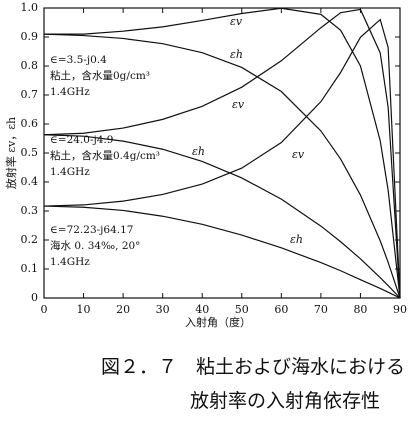 This screenshot has width=414, height=421. What do you see at coordinates (321, 309) in the screenshot?
I see `x-tick-label: 70` at bounding box center [321, 309].